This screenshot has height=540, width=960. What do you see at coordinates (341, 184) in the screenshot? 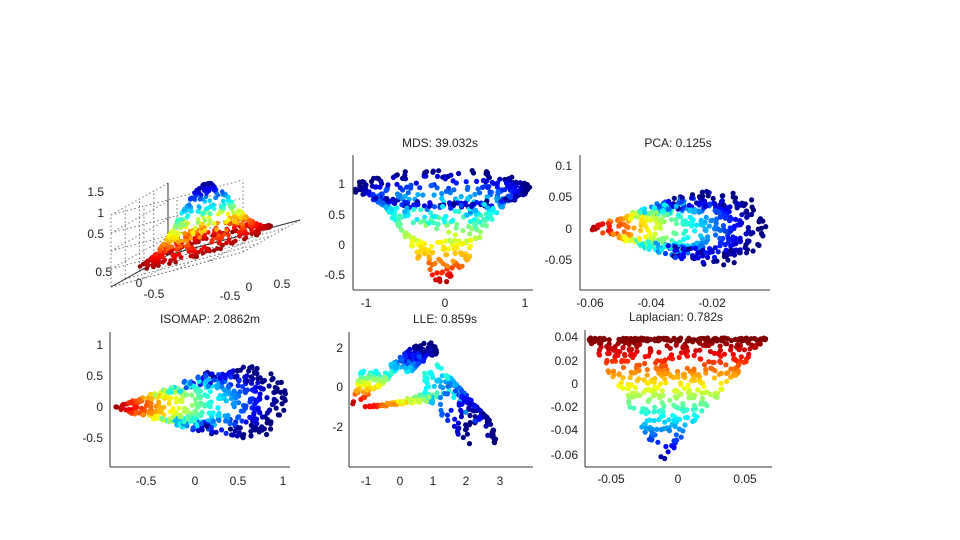
I see `y-tick-label: 1` at bounding box center [341, 184].